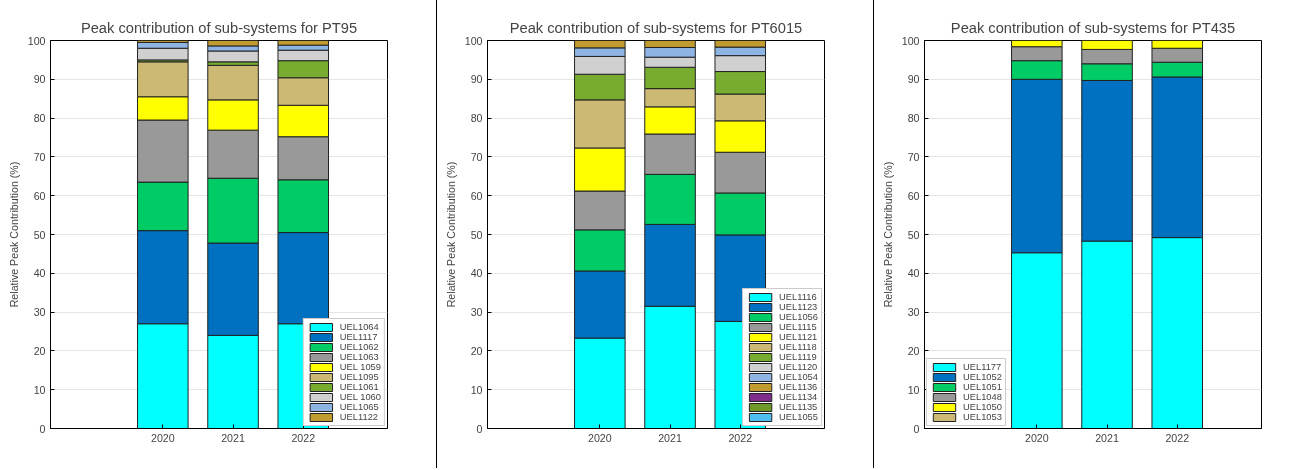 The height and width of the screenshot is (470, 1312). Describe the element at coordinates (982, 367) in the screenshot. I see `legend-label: UEL1177` at that location.